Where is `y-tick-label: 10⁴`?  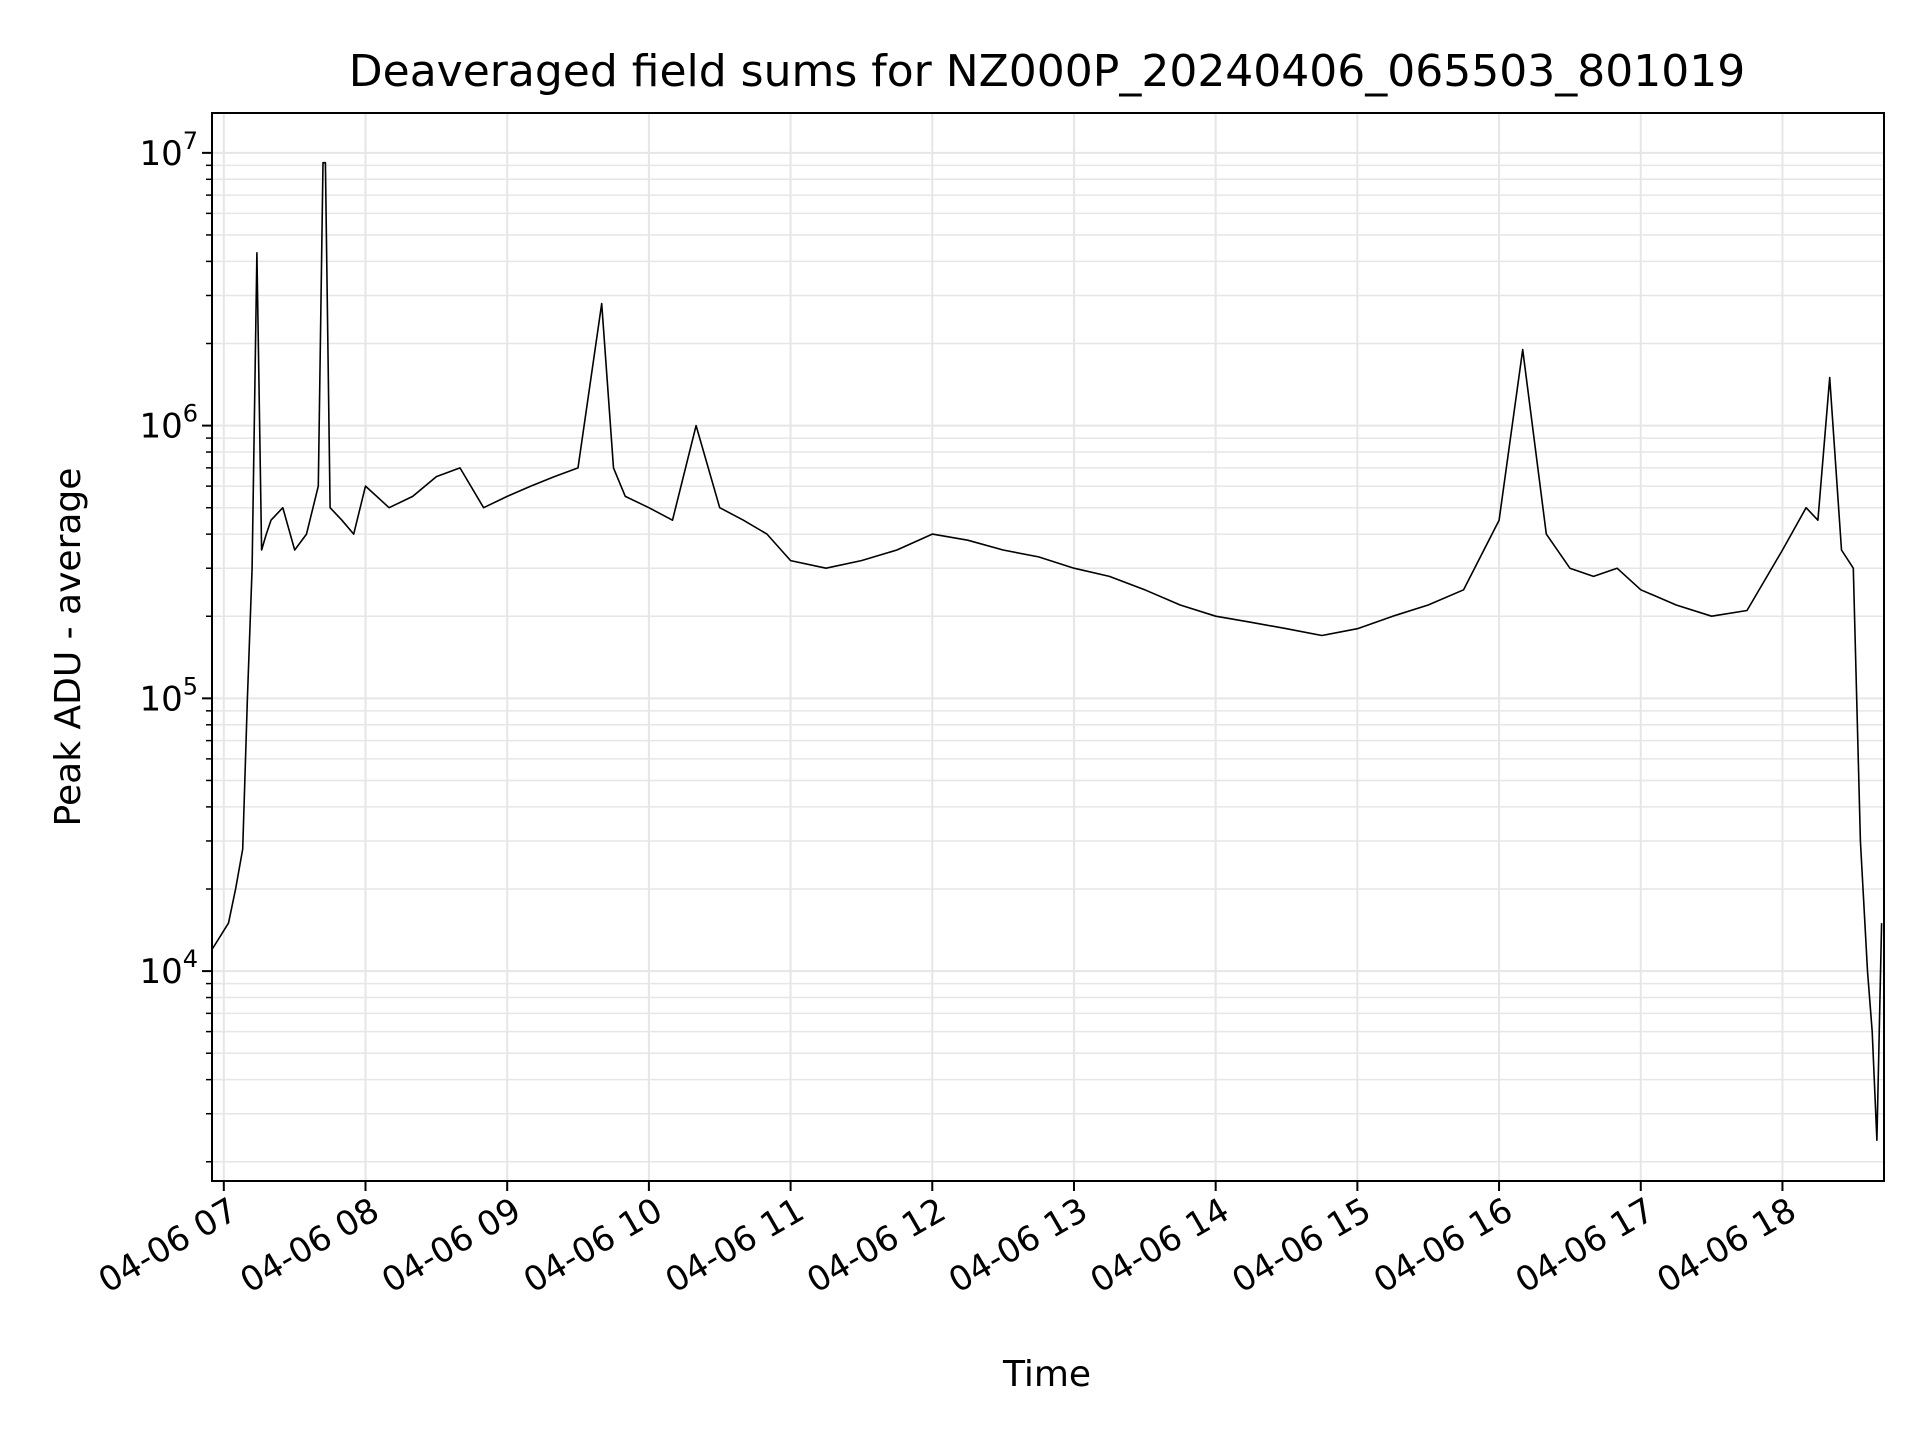
y-tick-label: 10⁴ is located at coordinates (168, 968).